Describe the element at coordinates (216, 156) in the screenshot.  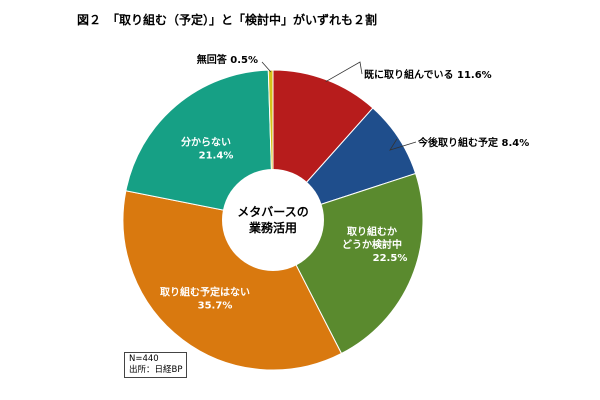
I see `slice-value-4: 21.4%` at that location.